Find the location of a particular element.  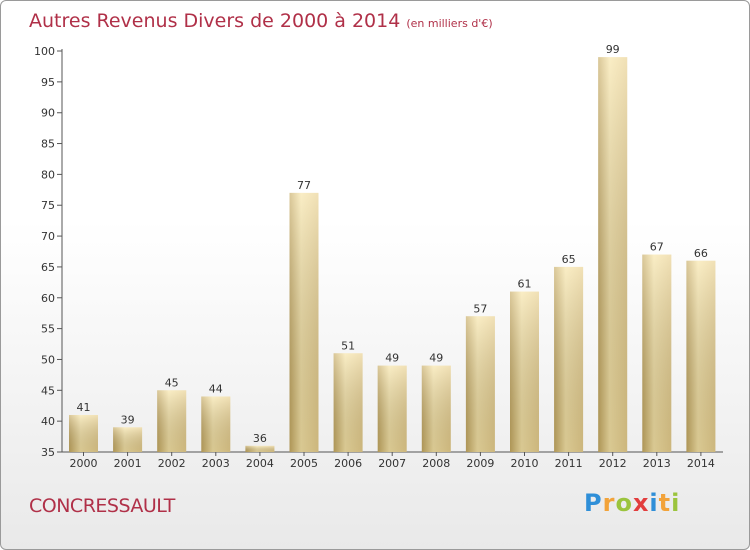

bar-value-label: 41 is located at coordinates (84, 407).